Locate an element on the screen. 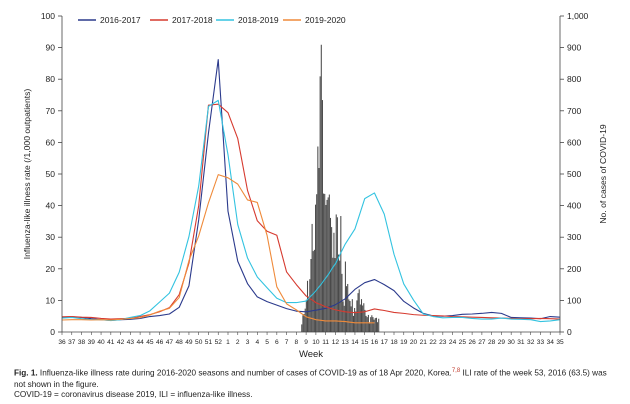 The width and height of the screenshot is (630, 404). x-tick-label: 6 is located at coordinates (277, 342).